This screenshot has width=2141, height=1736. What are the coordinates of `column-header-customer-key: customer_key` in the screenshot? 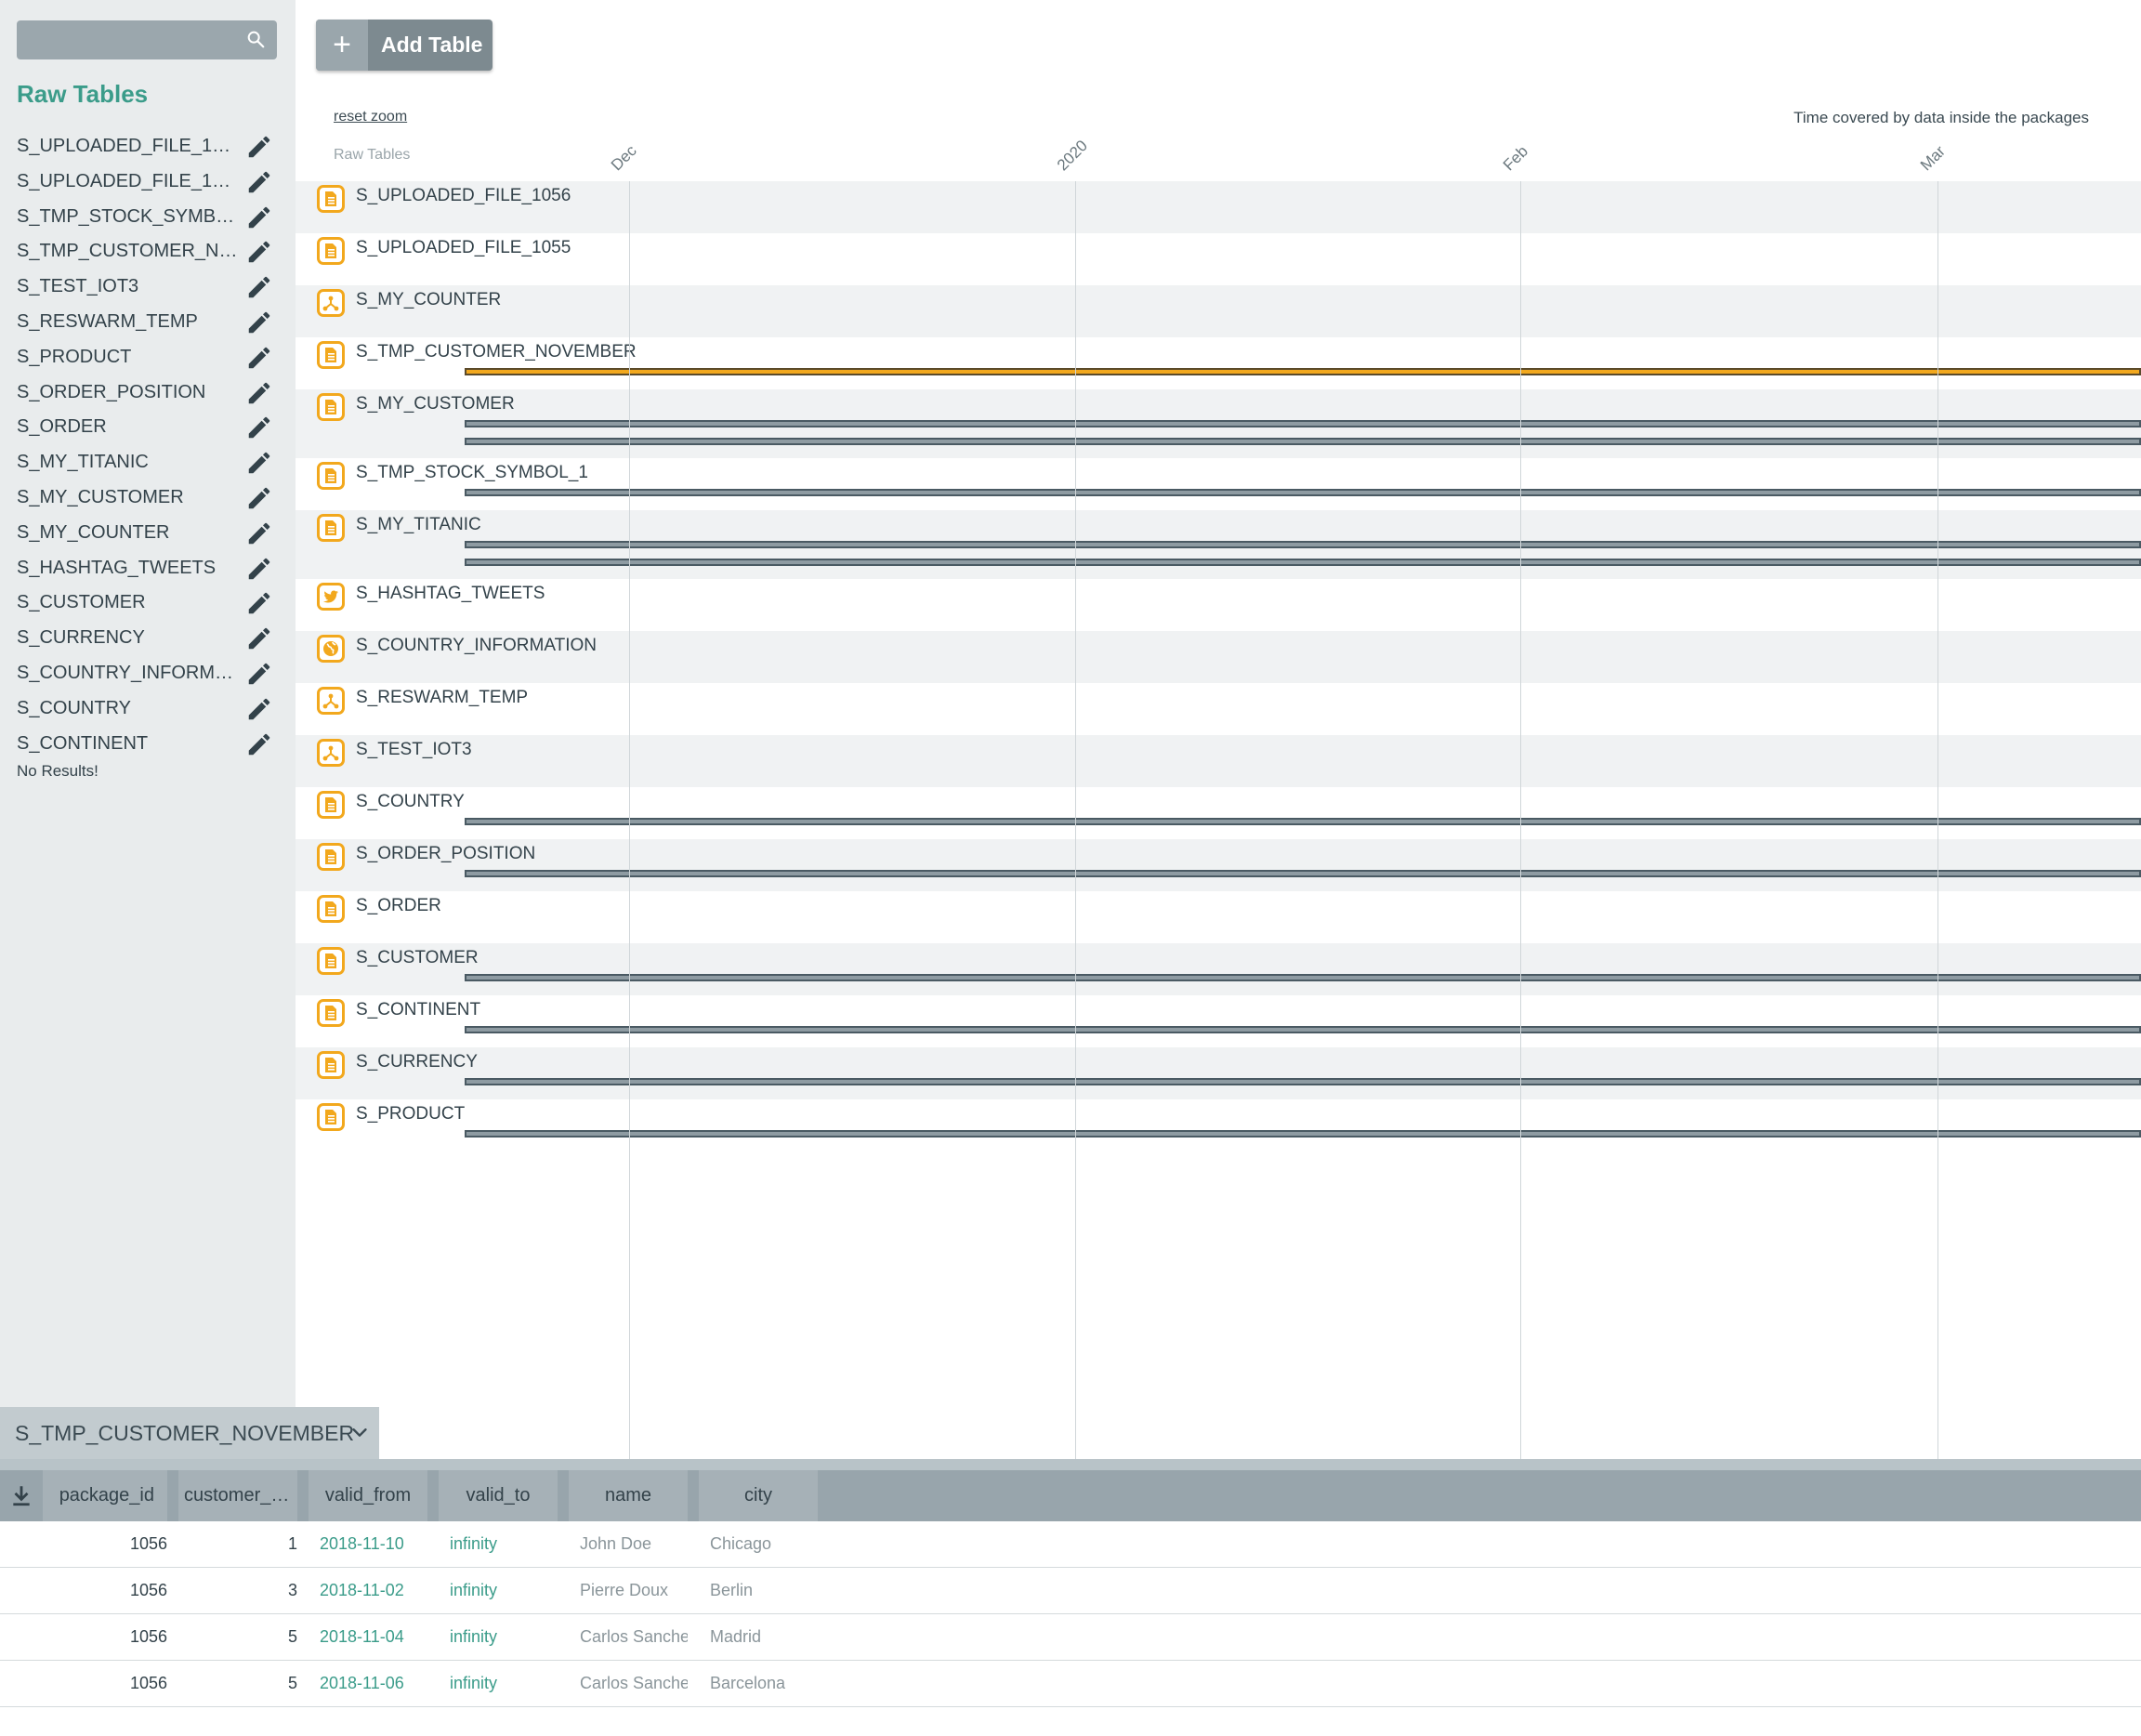 It's located at (237, 1495).